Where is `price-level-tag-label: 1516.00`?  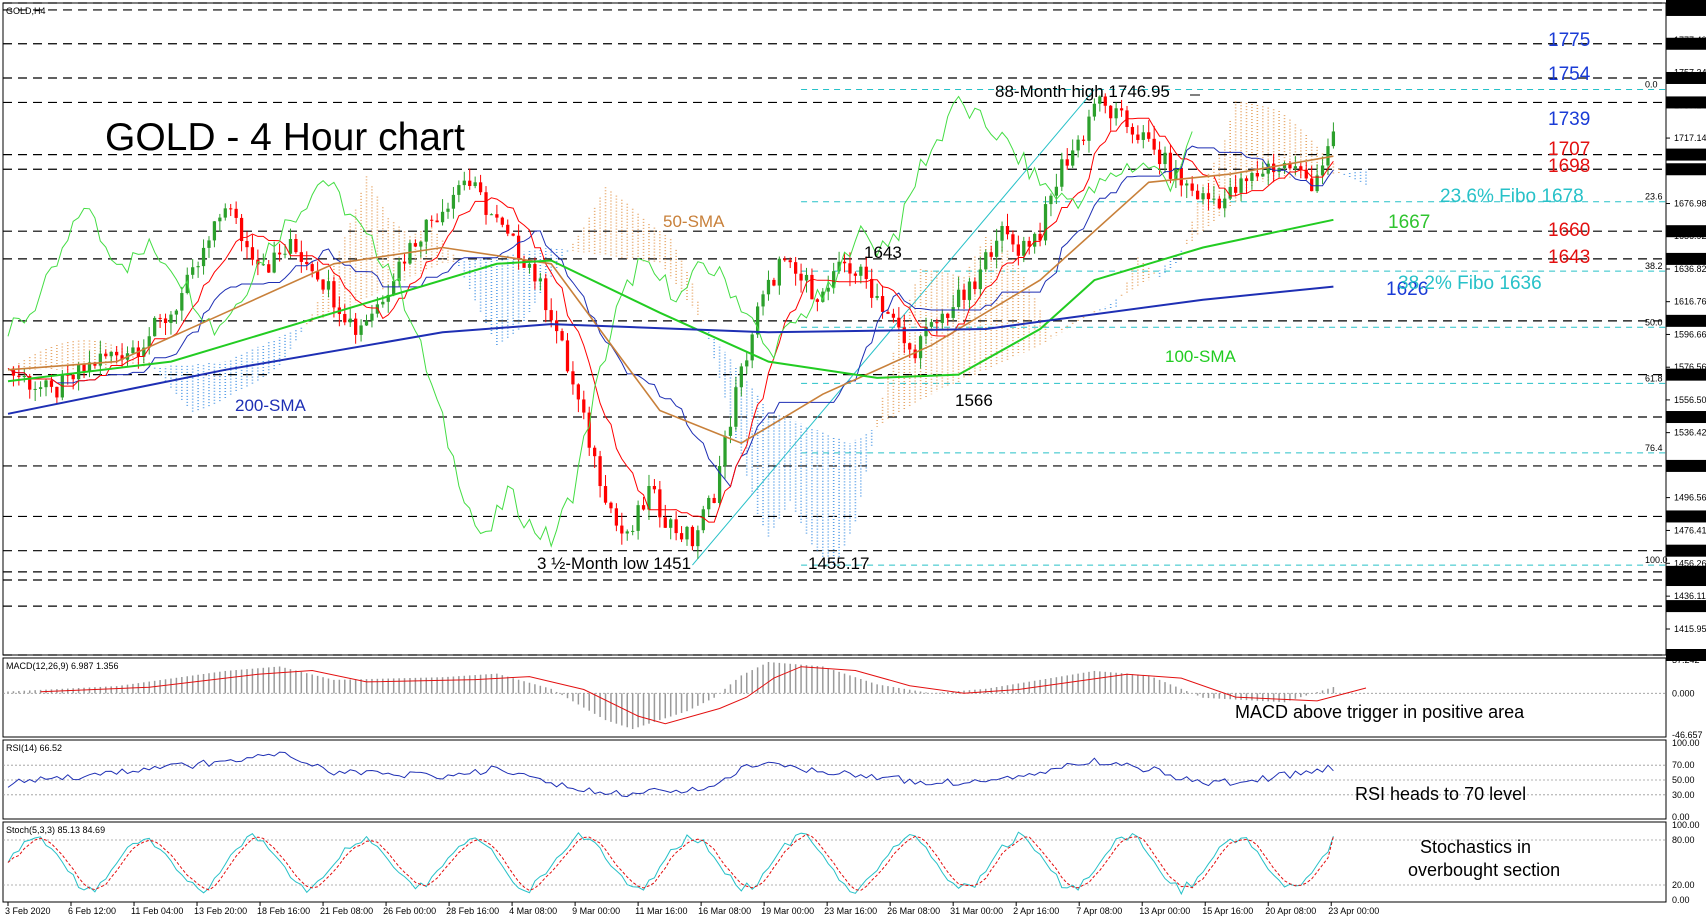
price-level-tag-label: 1516.00 is located at coordinates (1685, 466).